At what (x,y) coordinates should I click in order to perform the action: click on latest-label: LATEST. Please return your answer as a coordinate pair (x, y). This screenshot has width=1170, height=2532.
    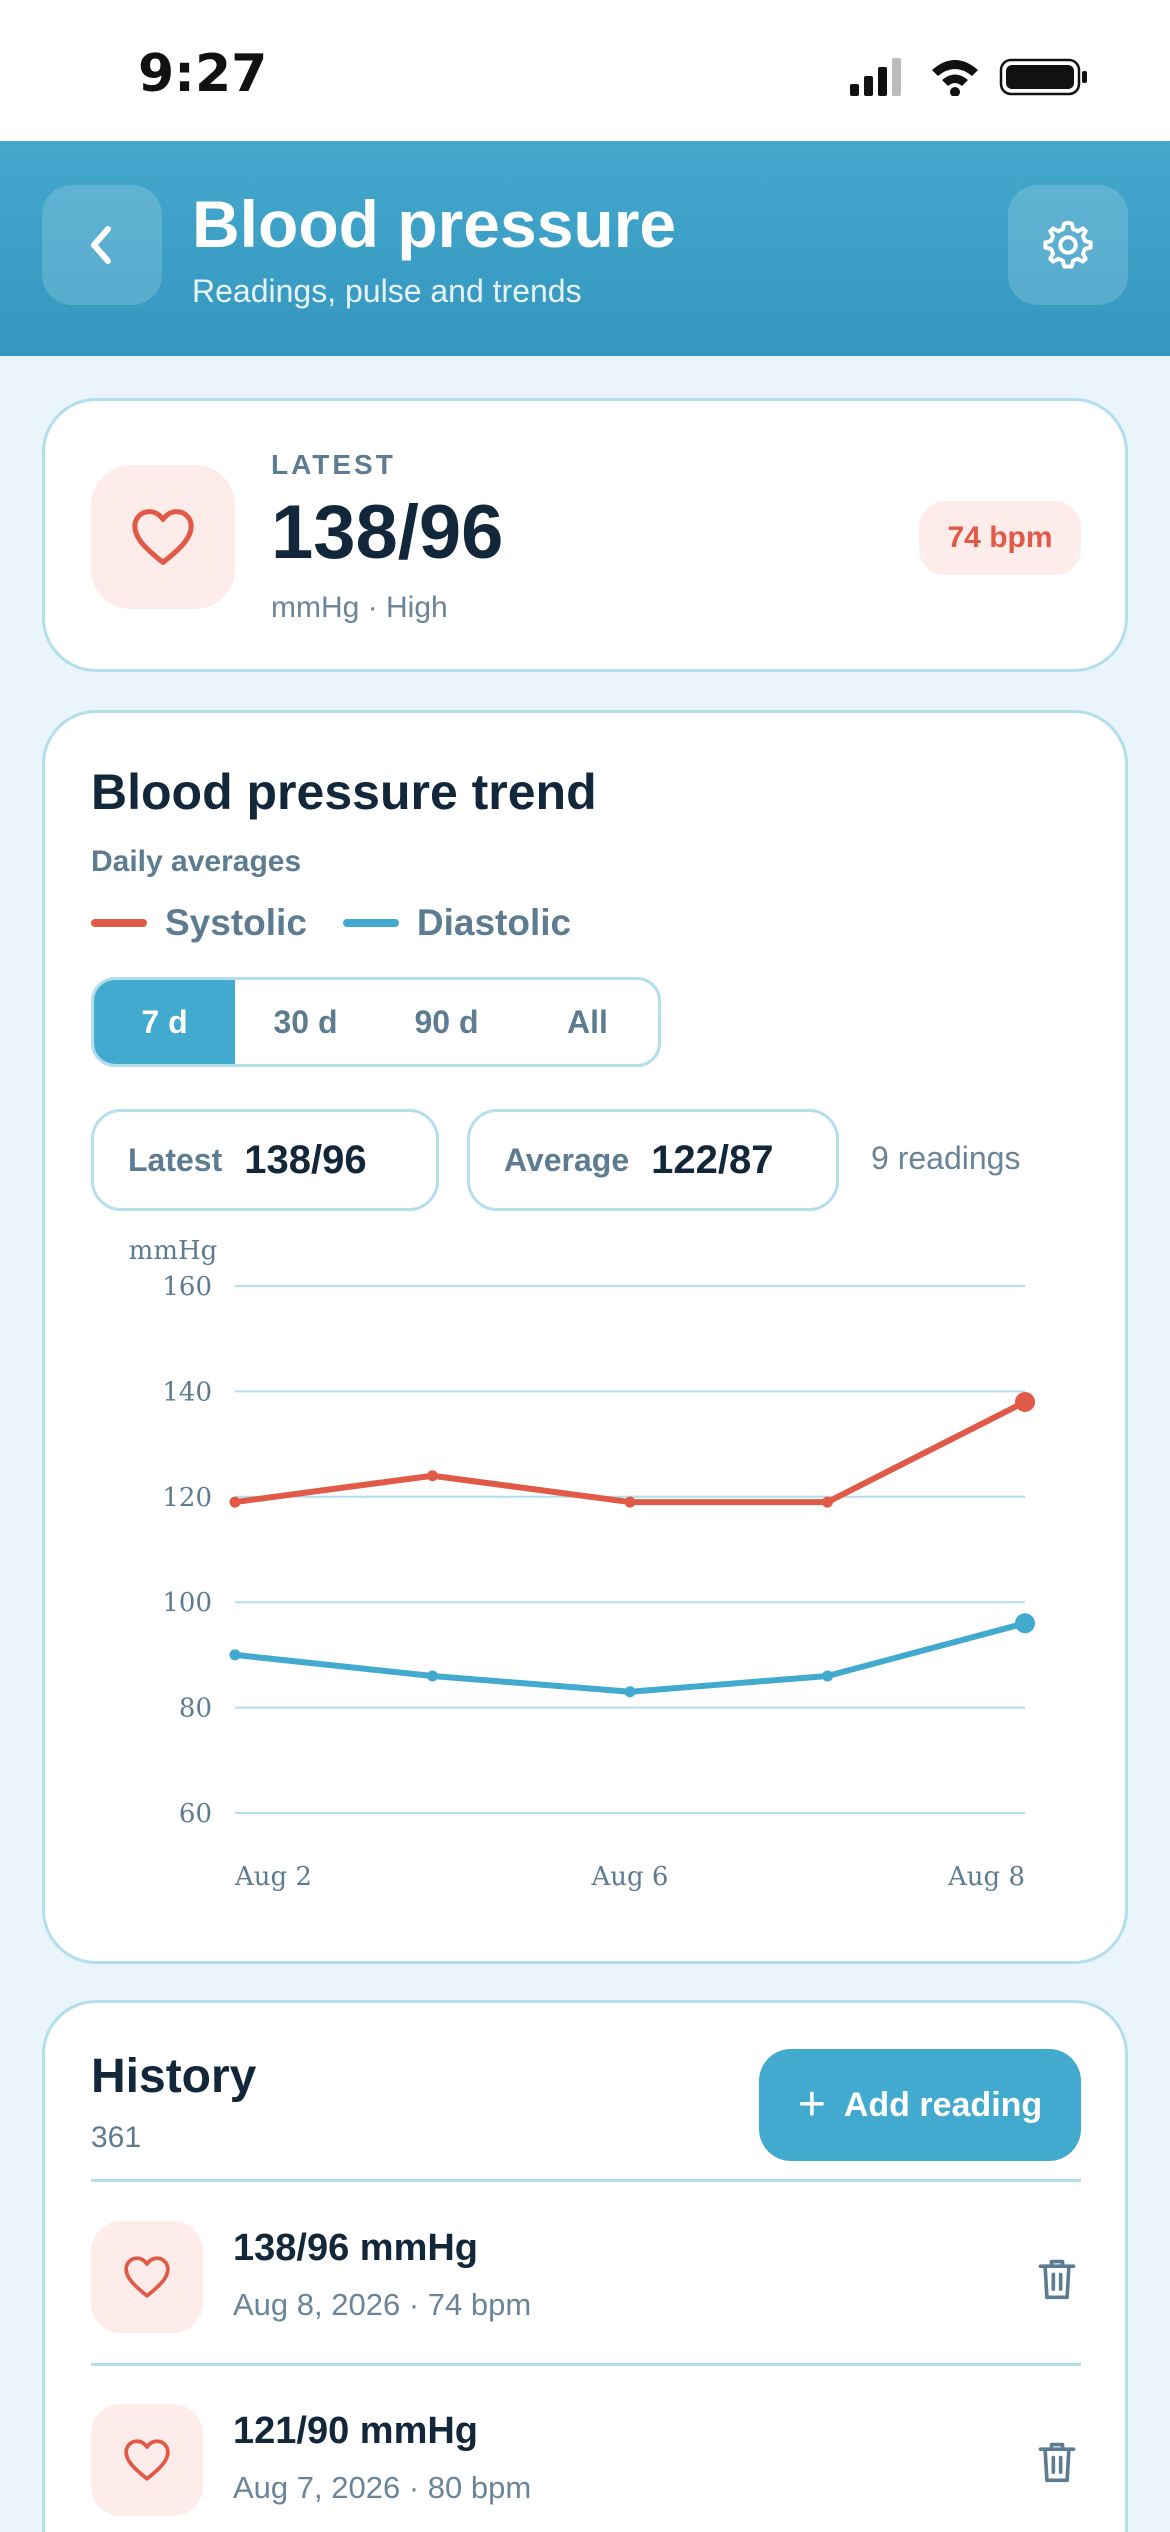
    Looking at the image, I should click on (333, 464).